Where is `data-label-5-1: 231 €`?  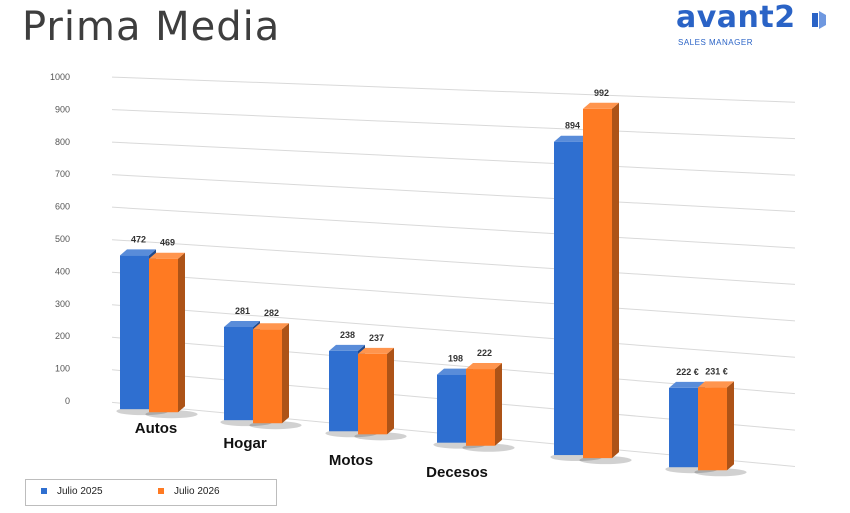 data-label-5-1: 231 € is located at coordinates (716, 371).